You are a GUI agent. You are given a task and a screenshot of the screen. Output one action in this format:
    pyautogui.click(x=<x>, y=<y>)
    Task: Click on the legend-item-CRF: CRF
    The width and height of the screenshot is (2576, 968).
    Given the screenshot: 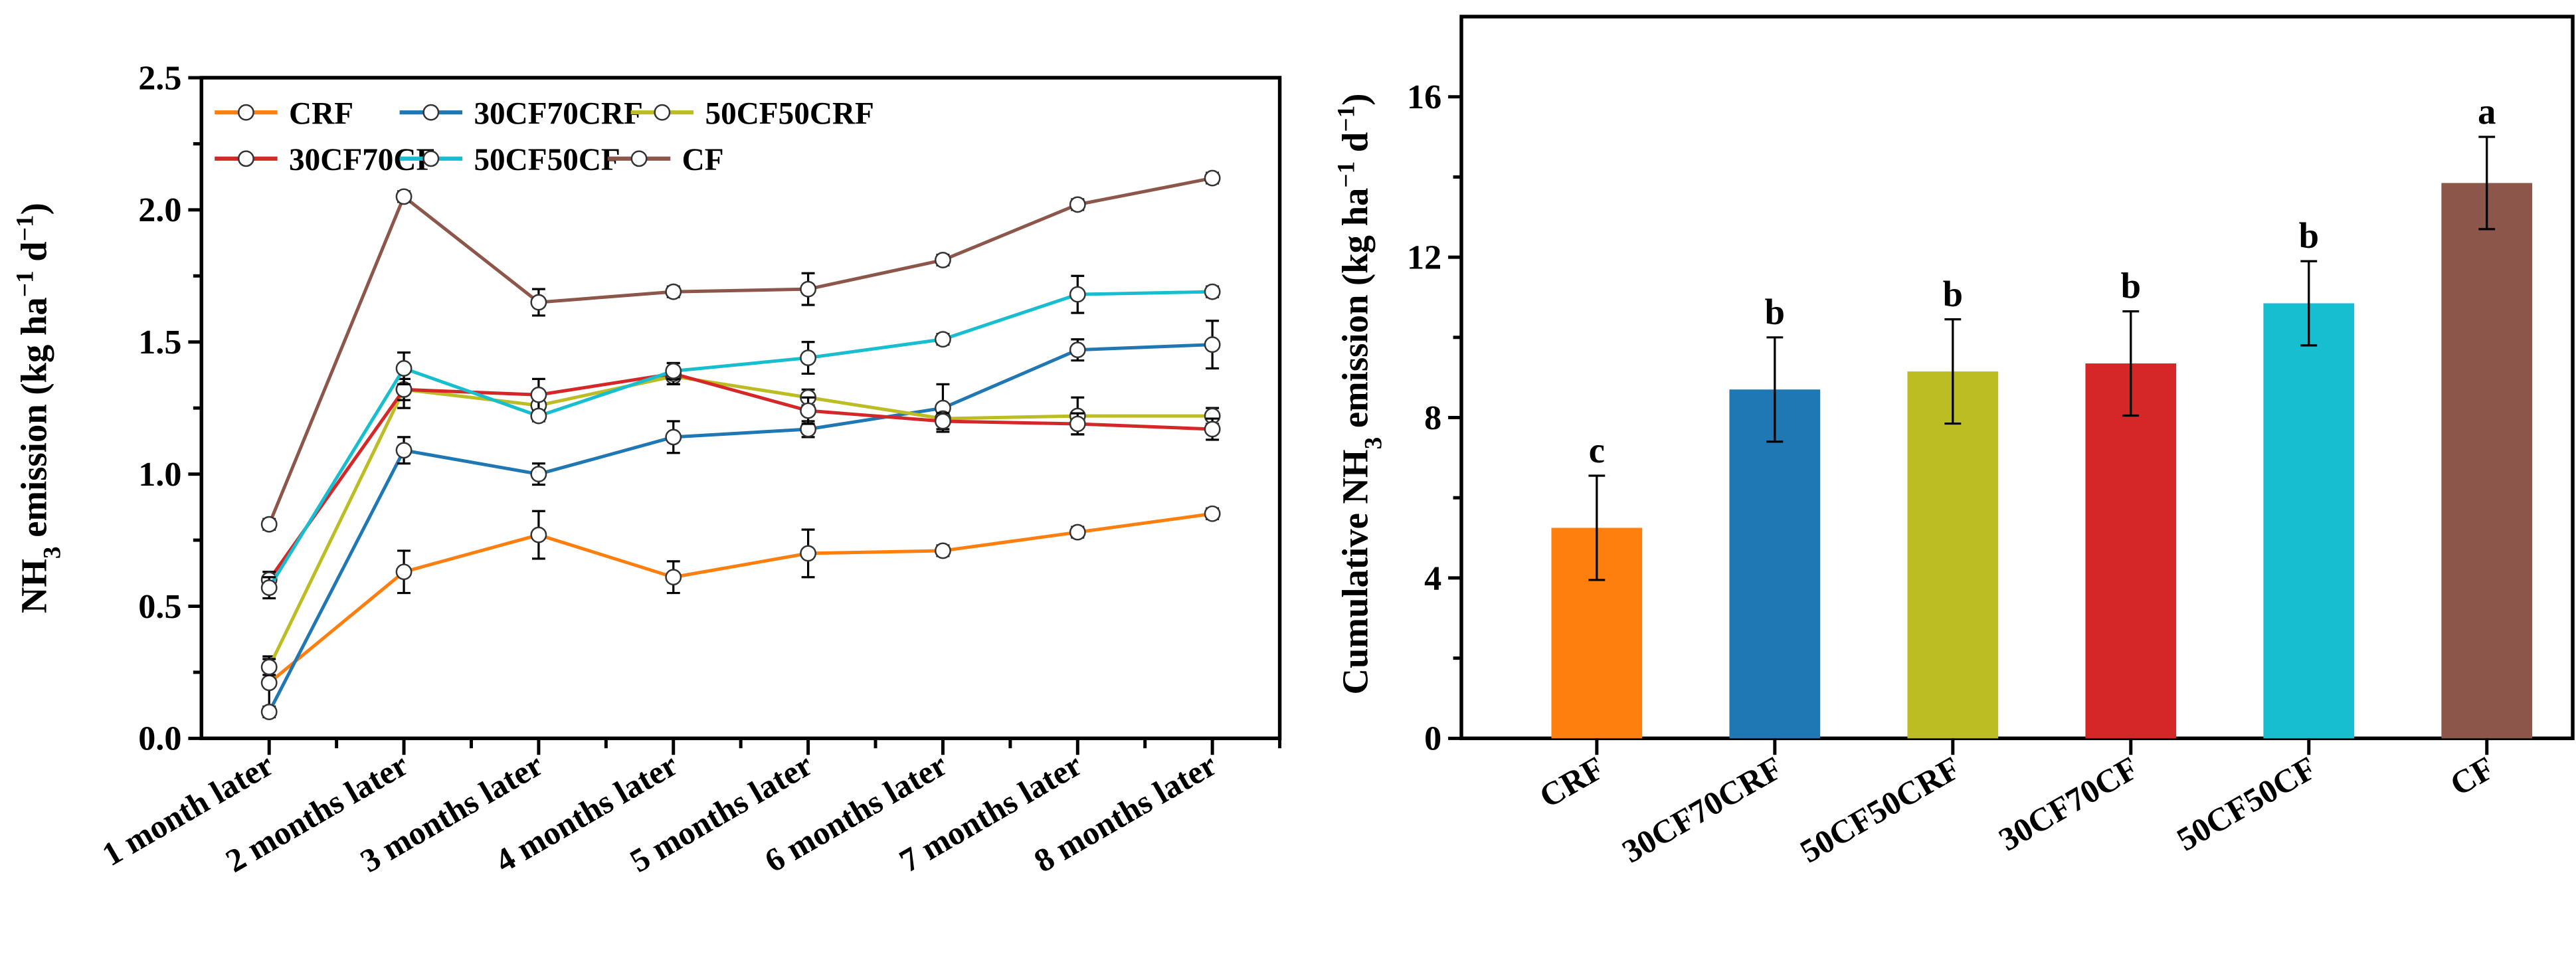 What is the action you would take?
    pyautogui.click(x=284, y=115)
    